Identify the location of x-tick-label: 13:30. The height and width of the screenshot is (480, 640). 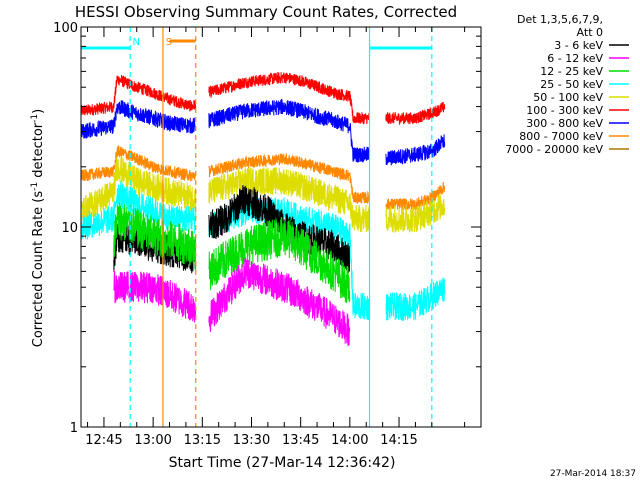
(251, 440).